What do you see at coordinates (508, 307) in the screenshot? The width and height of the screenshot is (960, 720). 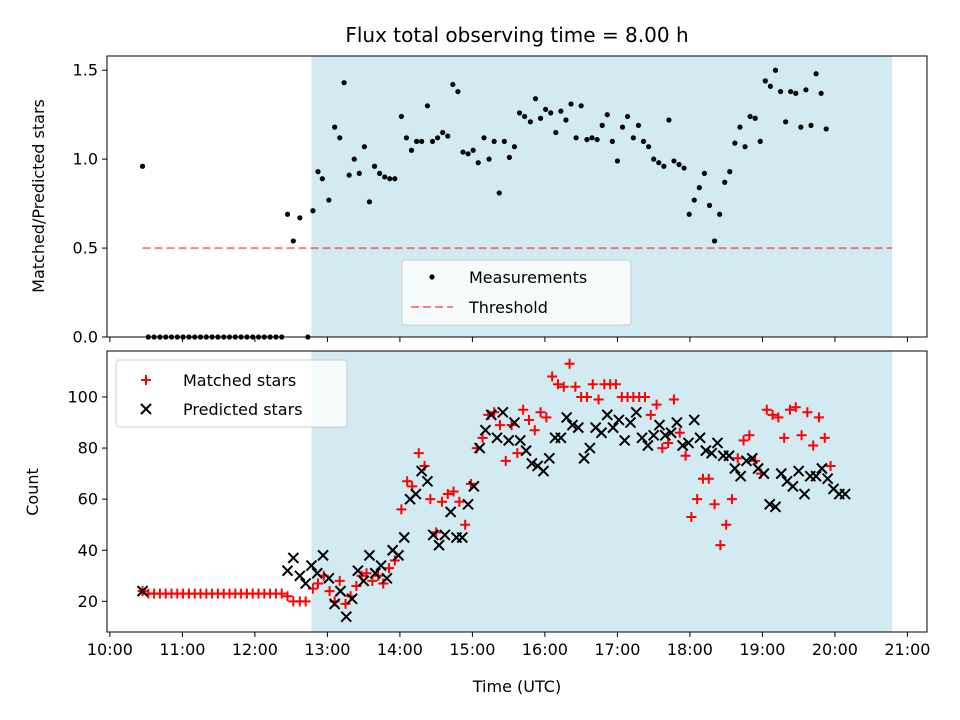 I see `legend-threshold-label: Threshold` at bounding box center [508, 307].